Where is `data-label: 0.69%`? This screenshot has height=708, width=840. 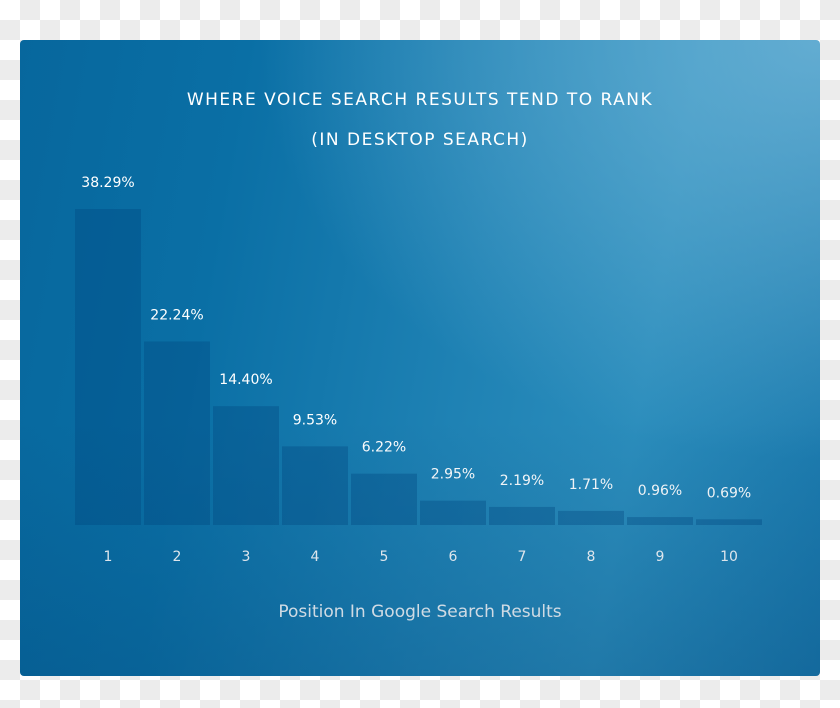 data-label: 0.69% is located at coordinates (729, 493).